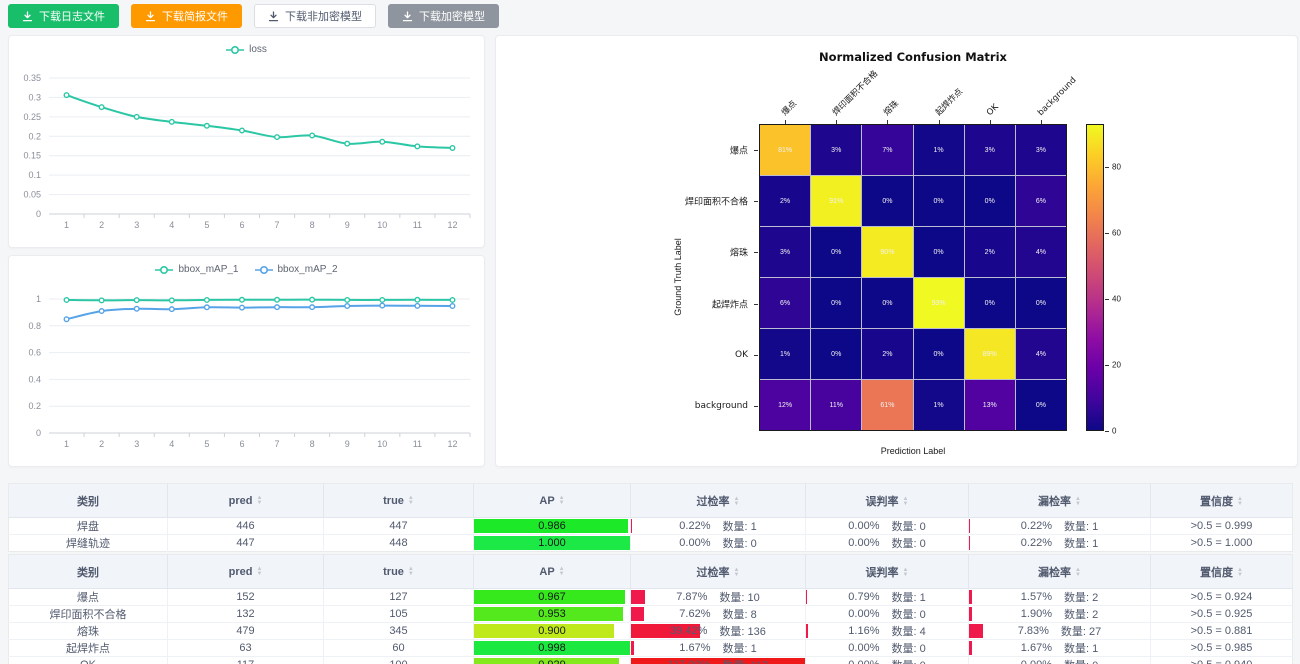 The image size is (1300, 664). Describe the element at coordinates (989, 354) in the screenshot. I see `cm-cell-4-4: 89%` at that location.